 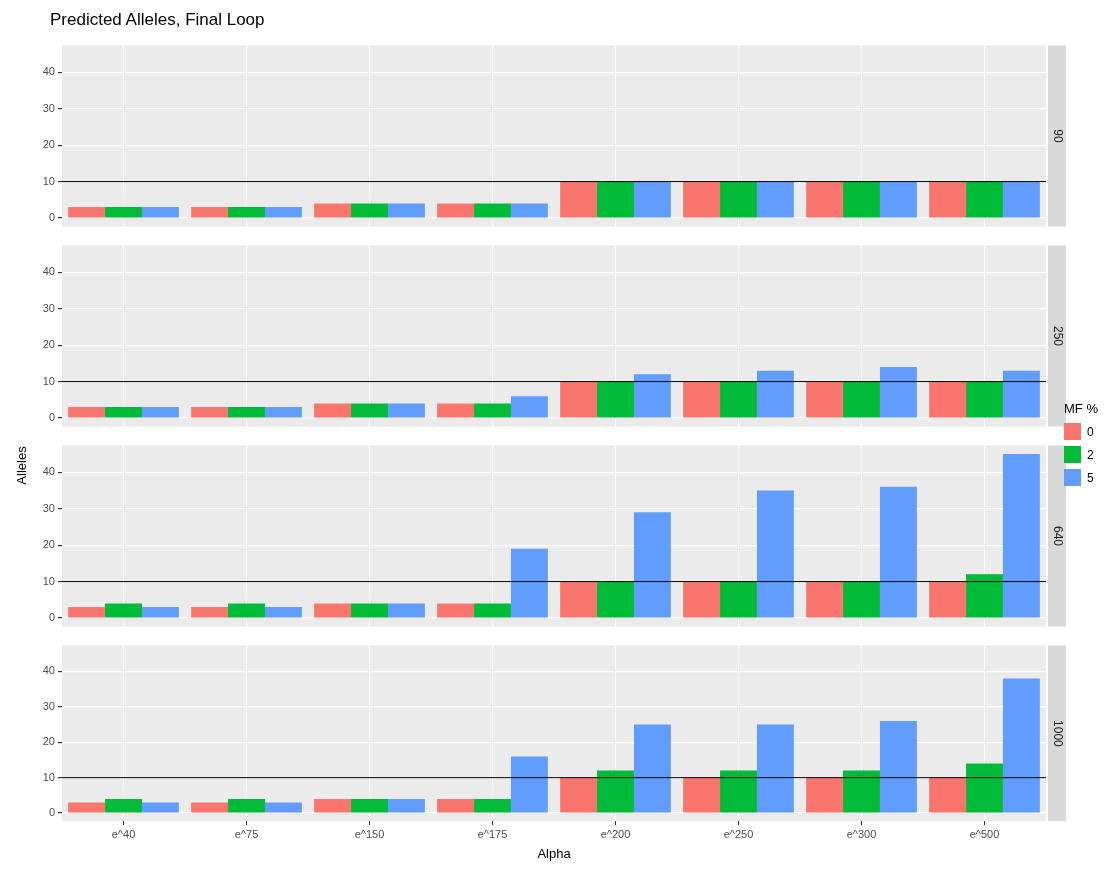 I want to click on y2-axis-title: 1000, so click(x=1057, y=734).